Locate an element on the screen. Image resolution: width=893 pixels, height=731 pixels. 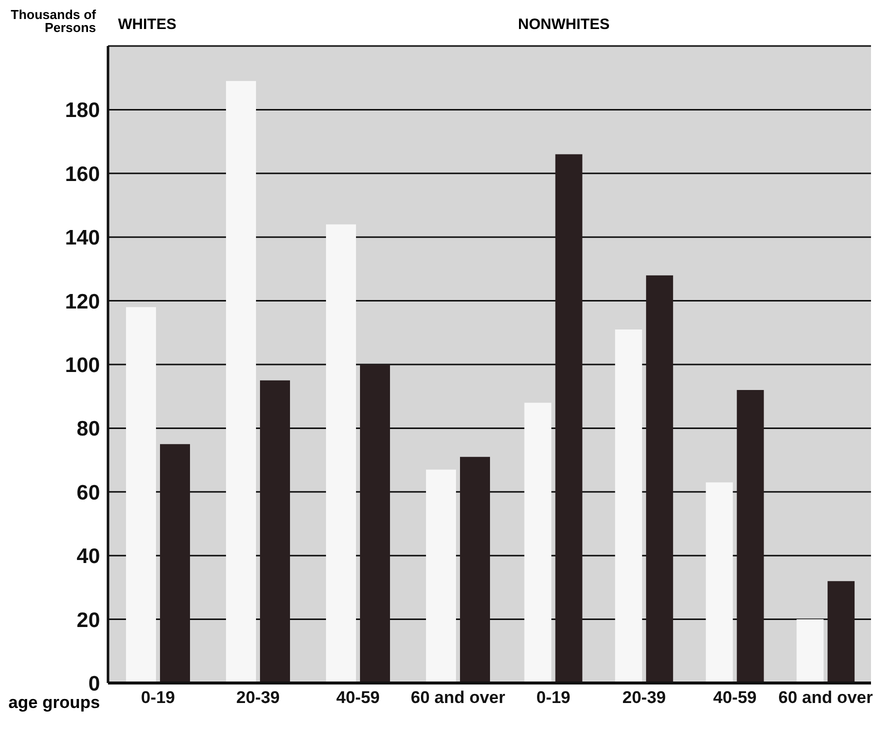
y-tick-label: 60 is located at coordinates (88, 492).